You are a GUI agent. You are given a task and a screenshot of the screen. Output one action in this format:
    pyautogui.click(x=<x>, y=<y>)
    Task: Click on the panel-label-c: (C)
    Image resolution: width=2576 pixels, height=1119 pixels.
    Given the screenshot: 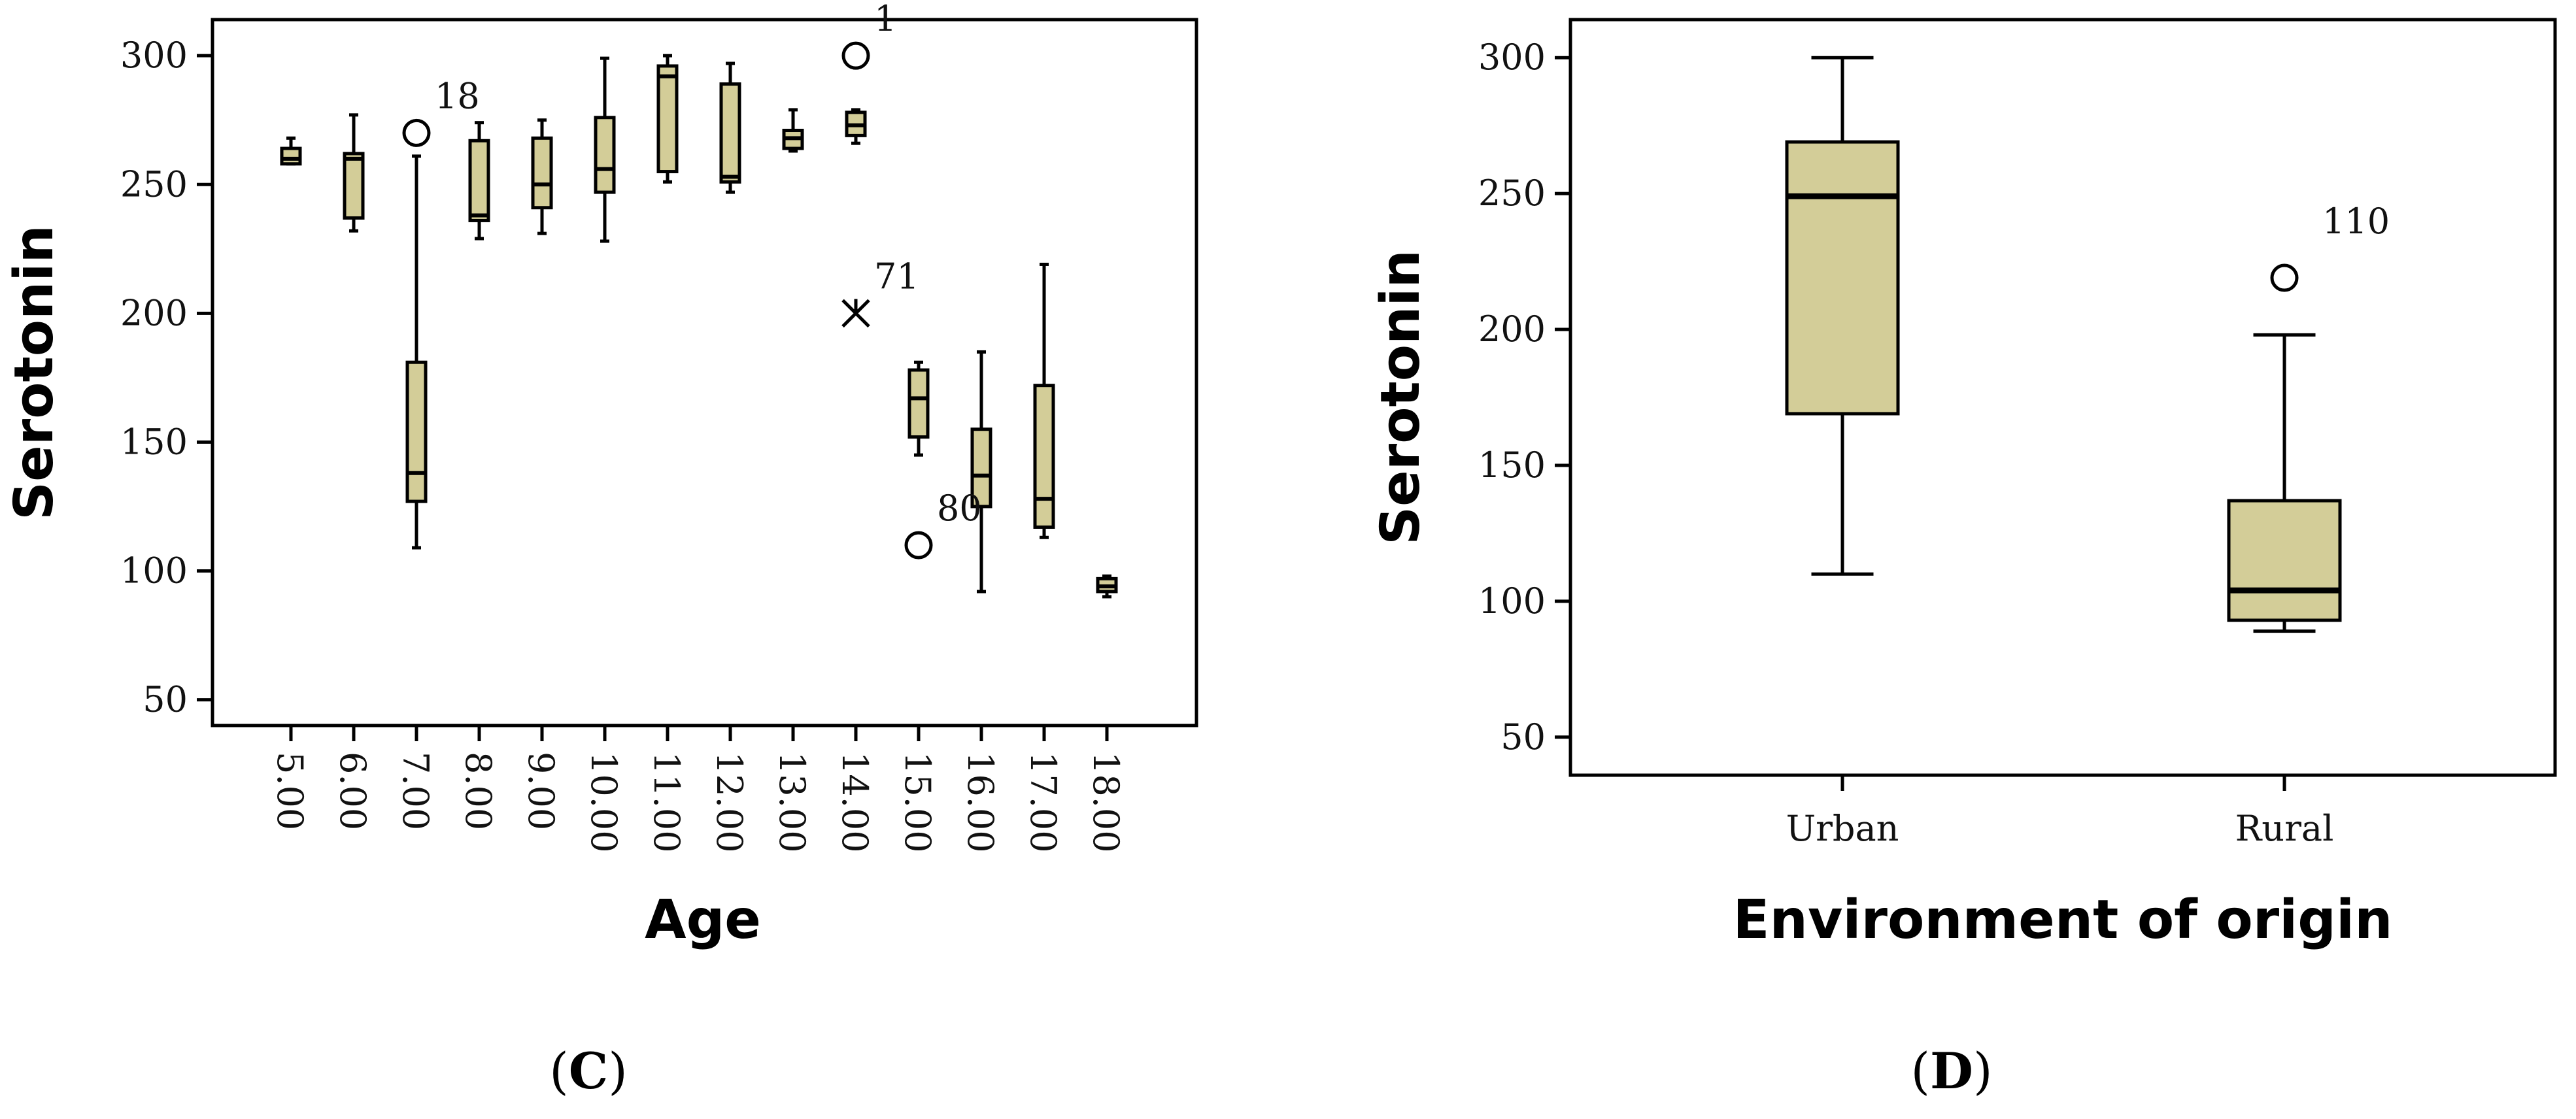 What is the action you would take?
    pyautogui.click(x=588, y=1071)
    